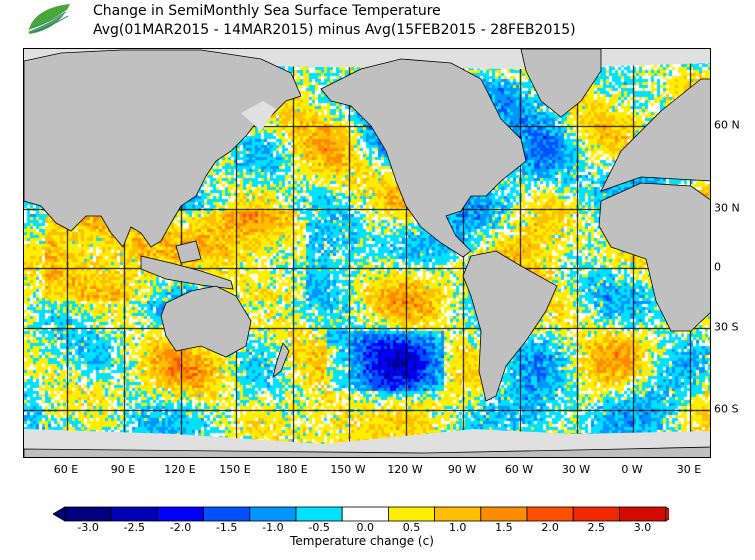 Image resolution: width=755 pixels, height=560 pixels. Describe the element at coordinates (348, 469) in the screenshot. I see `longitude-label: 150 W` at that location.